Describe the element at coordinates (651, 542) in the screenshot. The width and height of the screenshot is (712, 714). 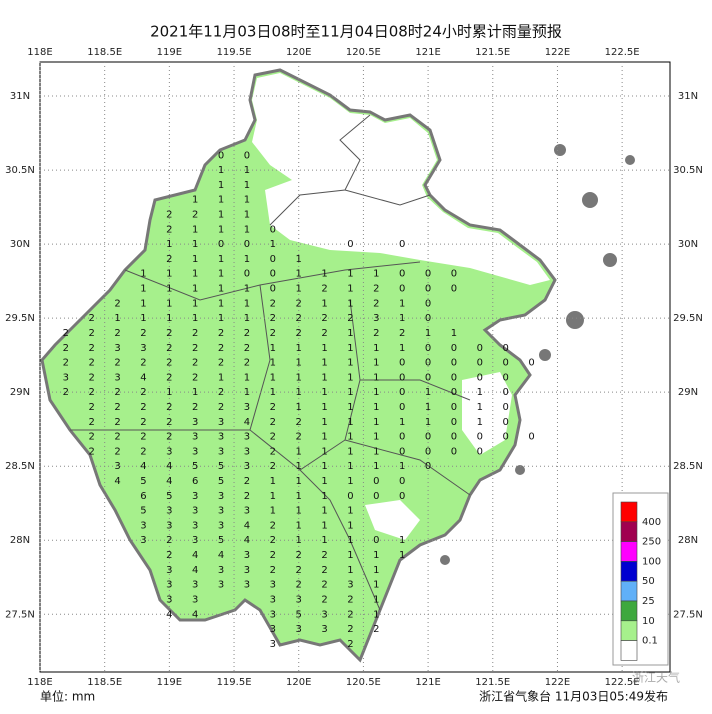
I see `legend-label: 250` at that location.